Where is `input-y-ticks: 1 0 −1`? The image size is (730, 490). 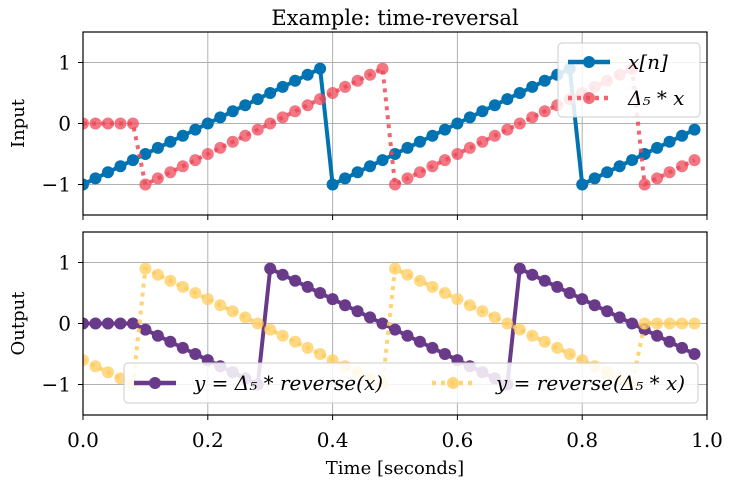 input-y-ticks: 1 0 −1 is located at coordinates (62, 124).